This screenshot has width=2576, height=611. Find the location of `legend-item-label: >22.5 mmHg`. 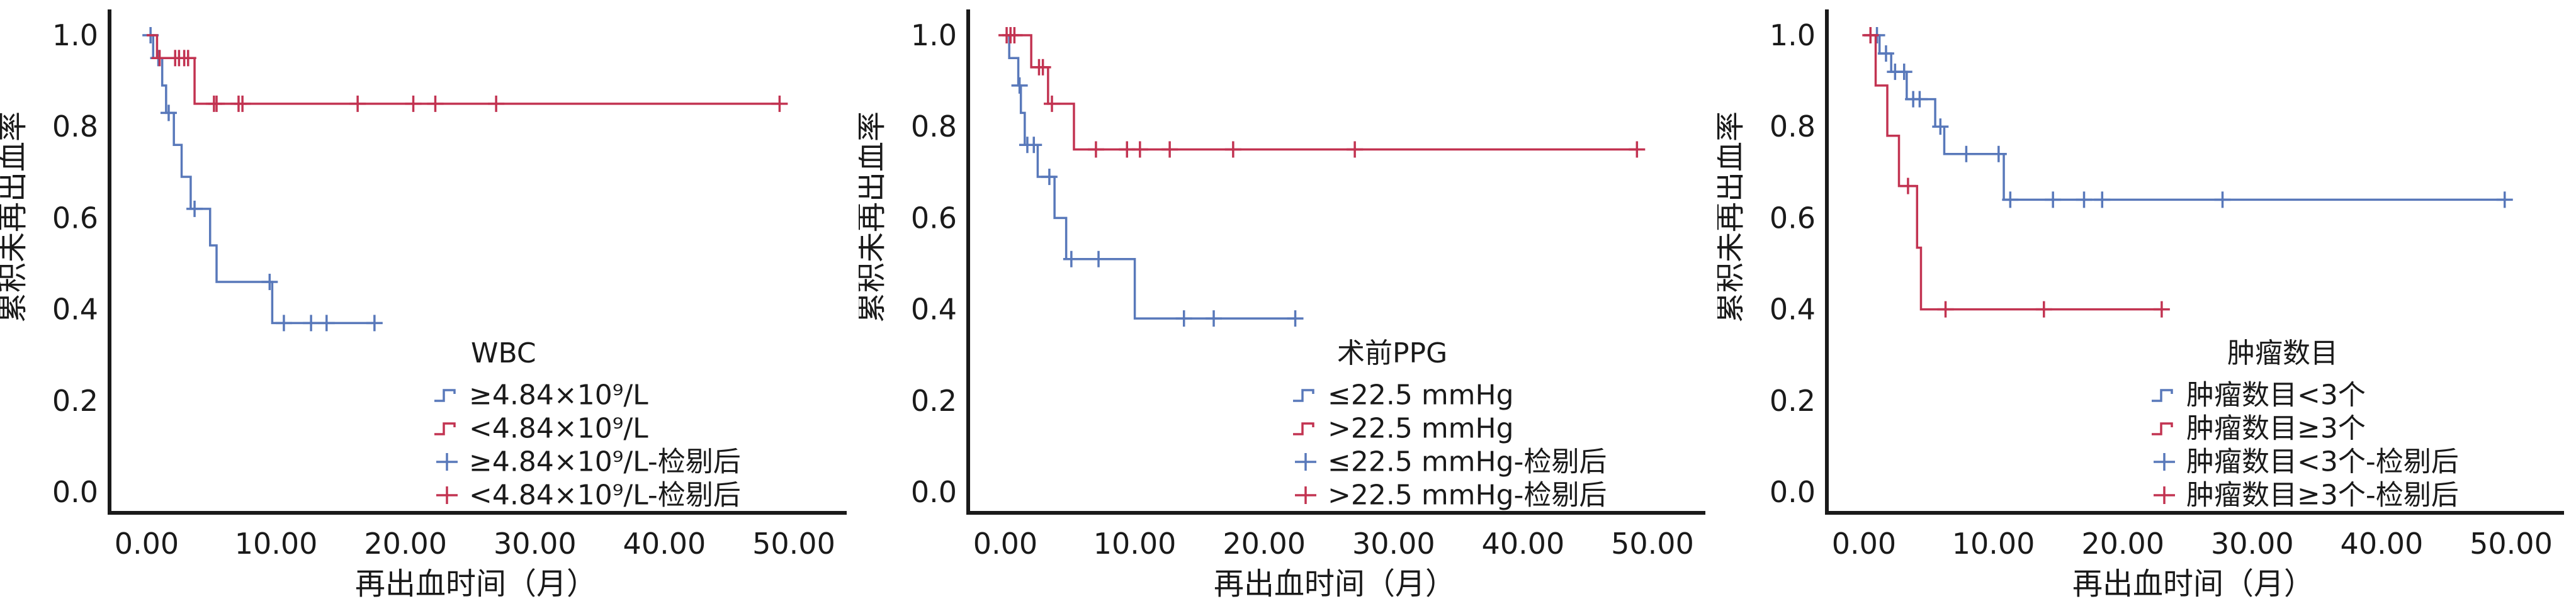

legend-item-label: >22.5 mmHg is located at coordinates (1421, 429).